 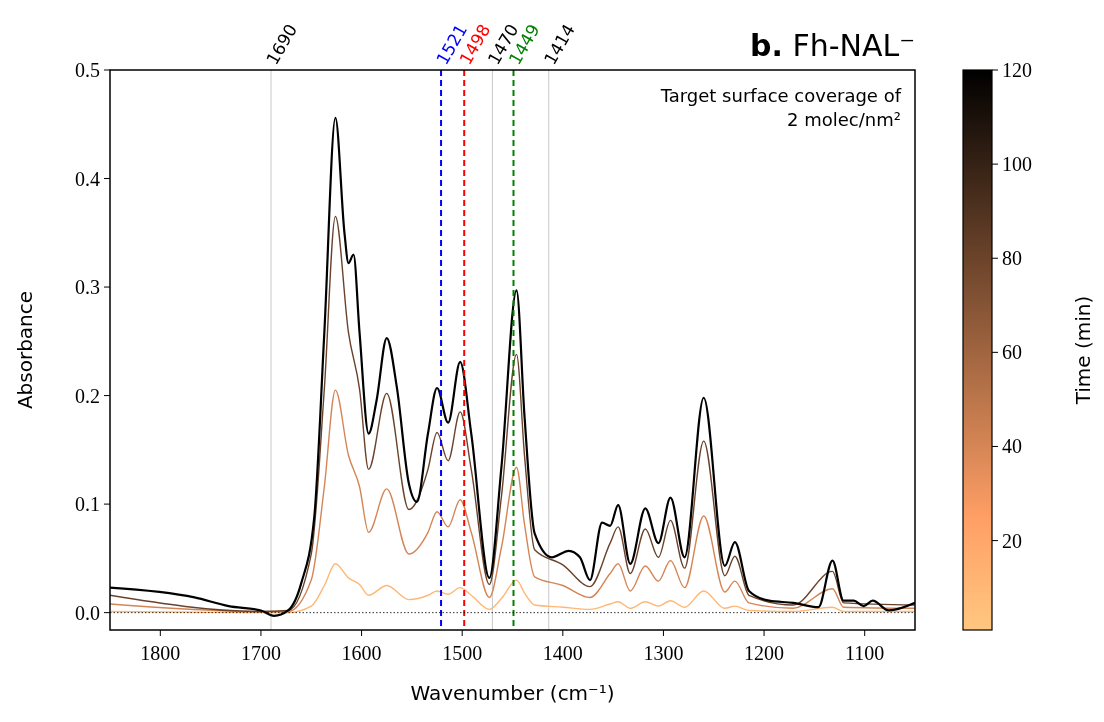 What do you see at coordinates (87, 612) in the screenshot?
I see `y-tick-label: 0.0` at bounding box center [87, 612].